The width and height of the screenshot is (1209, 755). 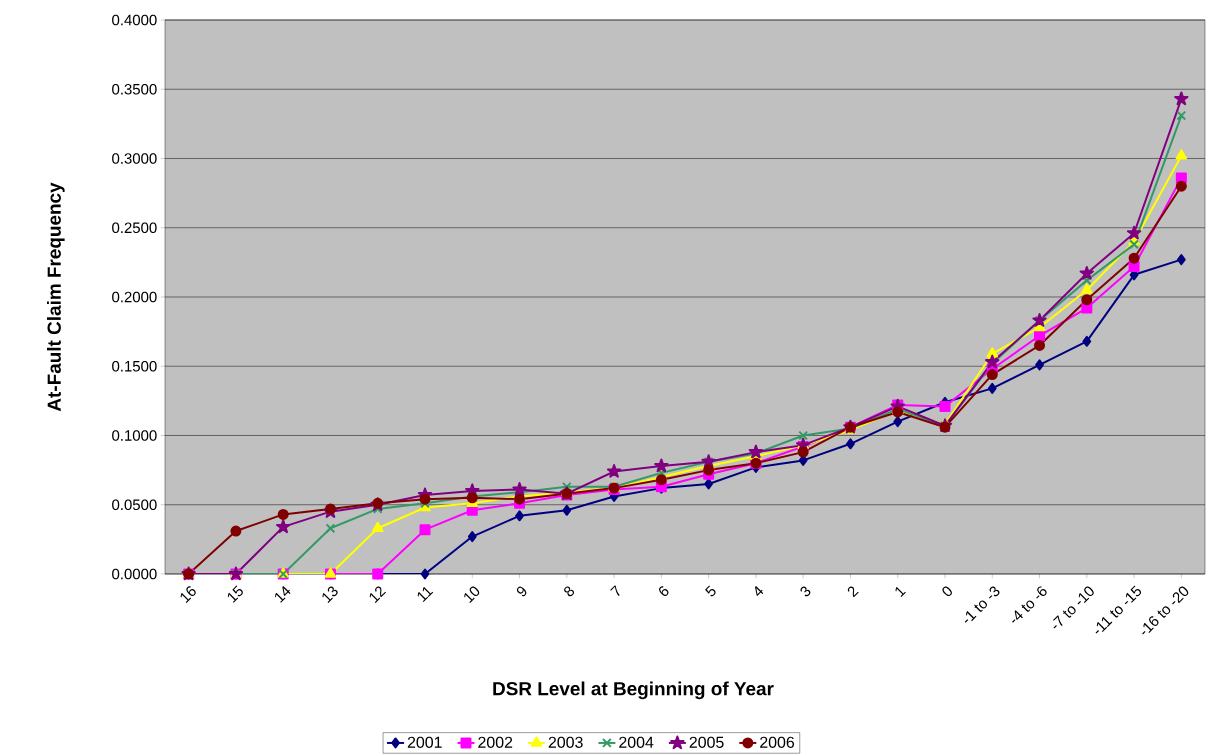 What do you see at coordinates (947, 591) in the screenshot?
I see `x-tick-label: 0` at bounding box center [947, 591].